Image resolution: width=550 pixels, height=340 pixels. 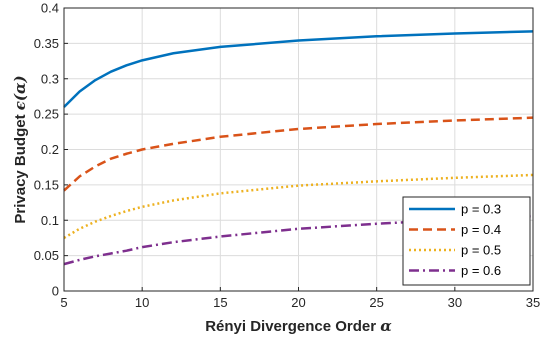 I want to click on x-tick-label: 15, so click(x=220, y=302).